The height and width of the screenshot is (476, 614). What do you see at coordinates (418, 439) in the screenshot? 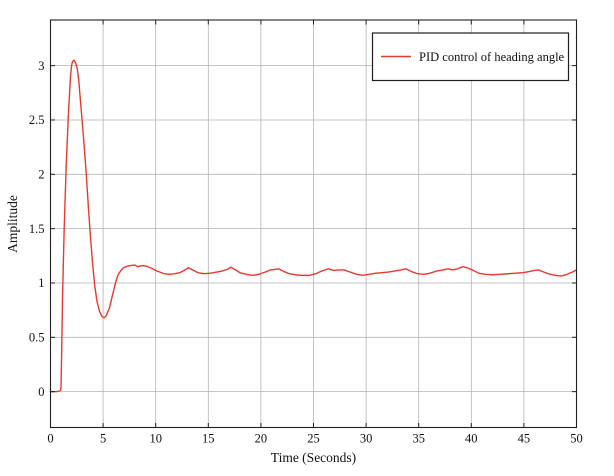
I see `x-tick-label: 35` at bounding box center [418, 439].